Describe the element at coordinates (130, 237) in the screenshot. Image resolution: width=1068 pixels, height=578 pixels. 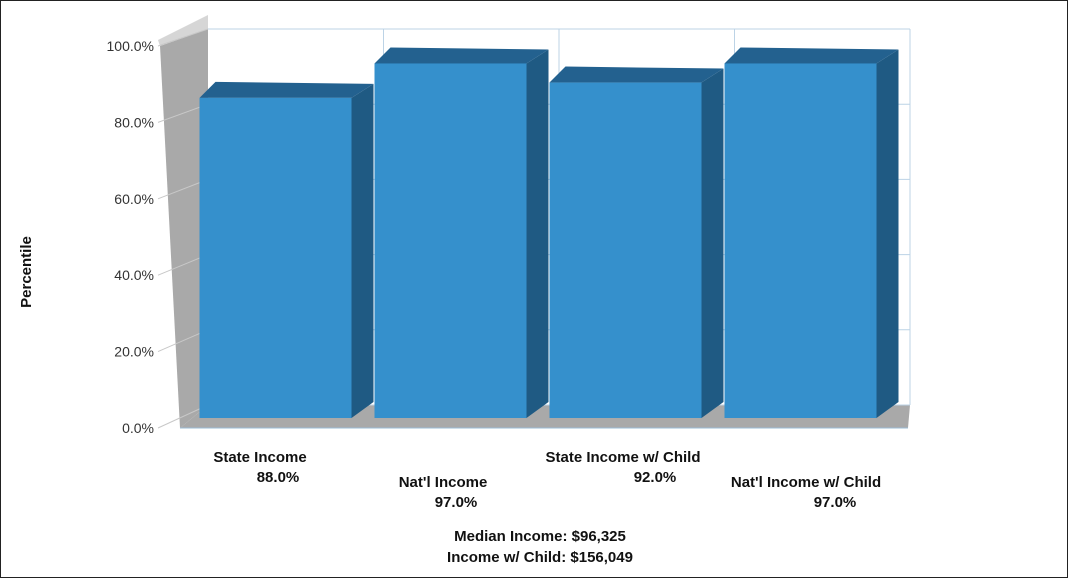
I see `y-axis-ticks: 0.0% 20.0% 40.0% 60.0% 80.0% 100.0%` at that location.